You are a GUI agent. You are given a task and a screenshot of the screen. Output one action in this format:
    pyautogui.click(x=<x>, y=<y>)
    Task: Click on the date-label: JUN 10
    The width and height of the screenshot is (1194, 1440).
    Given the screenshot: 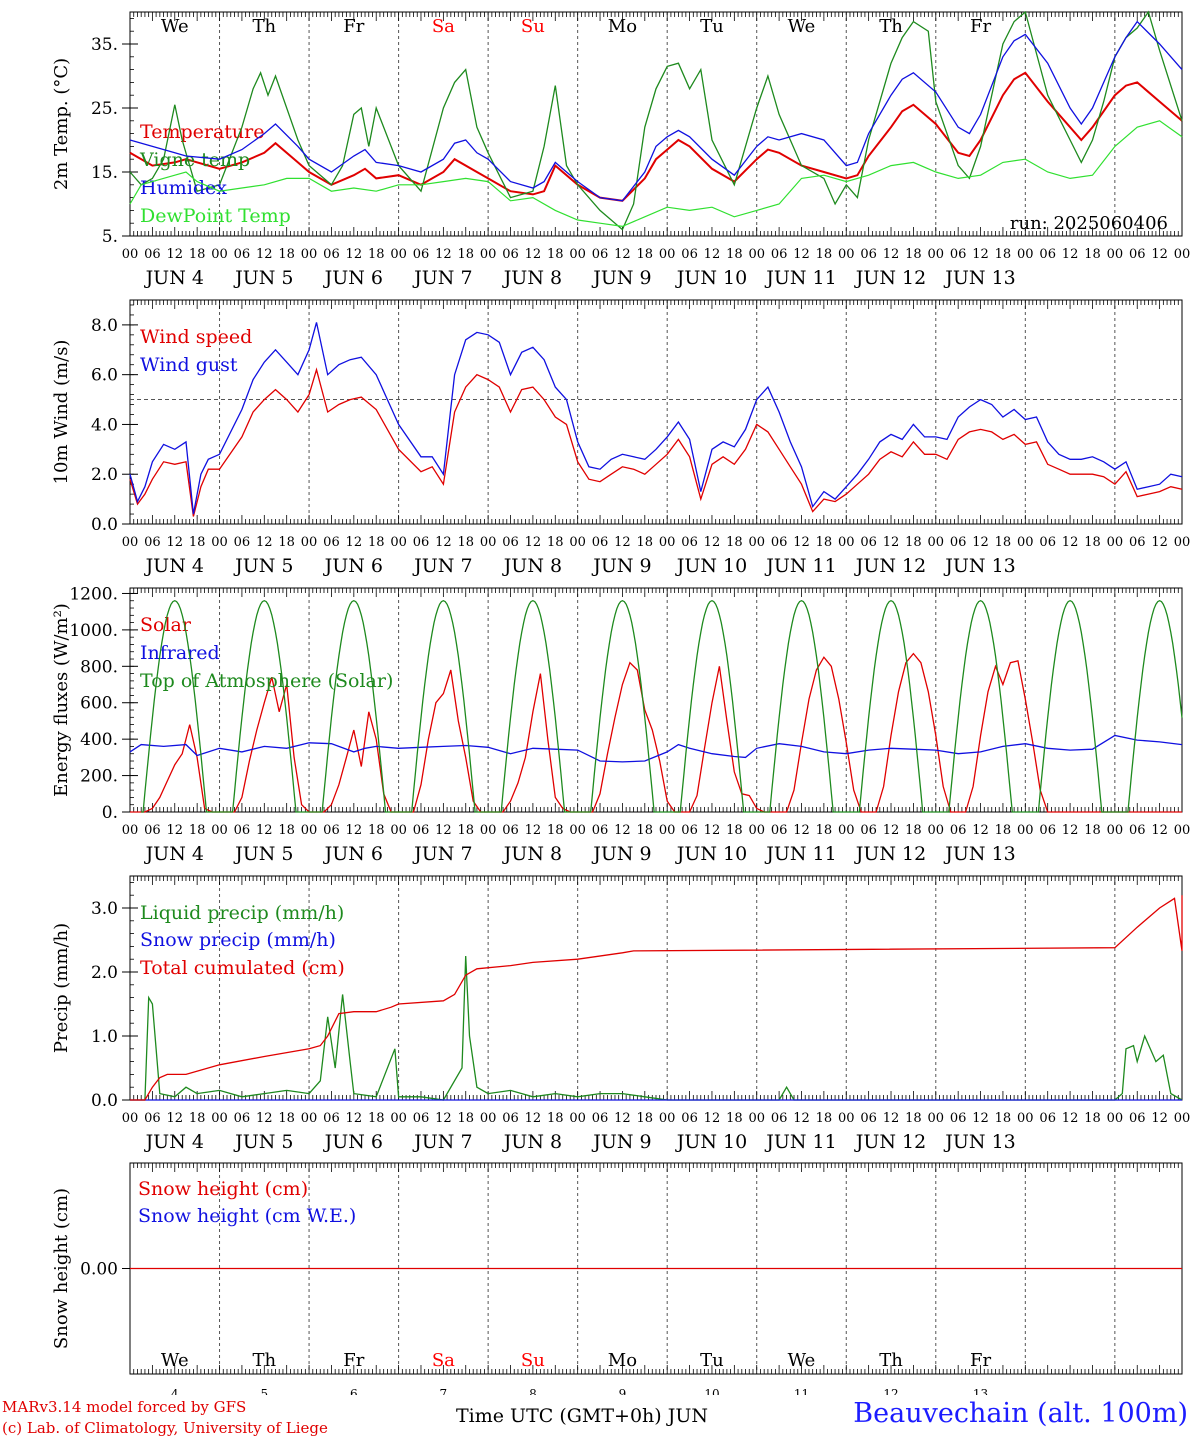 What is the action you would take?
    pyautogui.click(x=711, y=854)
    